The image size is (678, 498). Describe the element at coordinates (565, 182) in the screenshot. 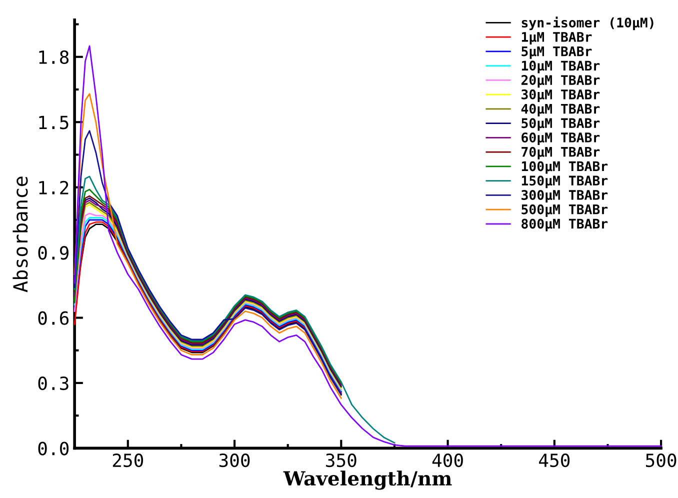

I see `legend-label: 150μM TBABr` at that location.